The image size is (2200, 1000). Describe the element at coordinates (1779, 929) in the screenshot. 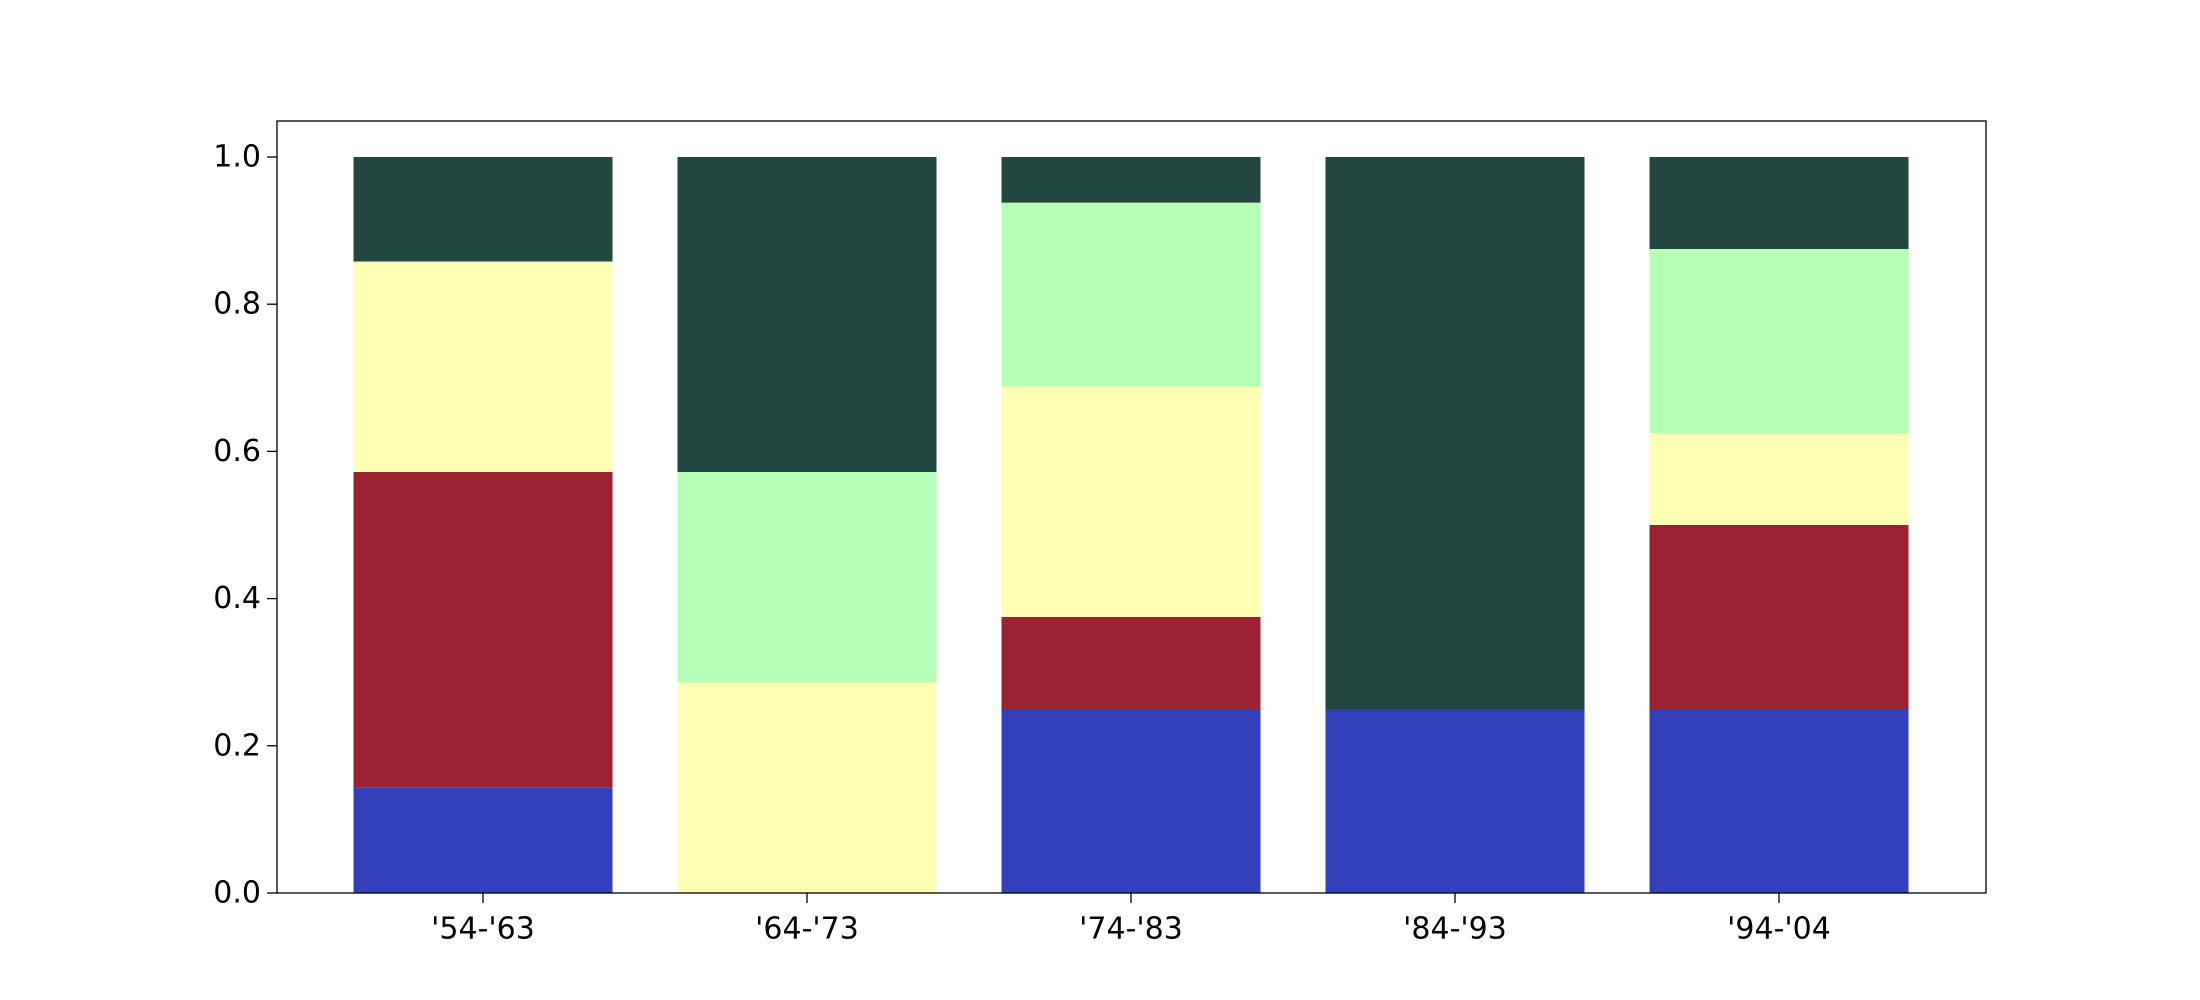

I see `x-tick-label: '94-'04` at that location.